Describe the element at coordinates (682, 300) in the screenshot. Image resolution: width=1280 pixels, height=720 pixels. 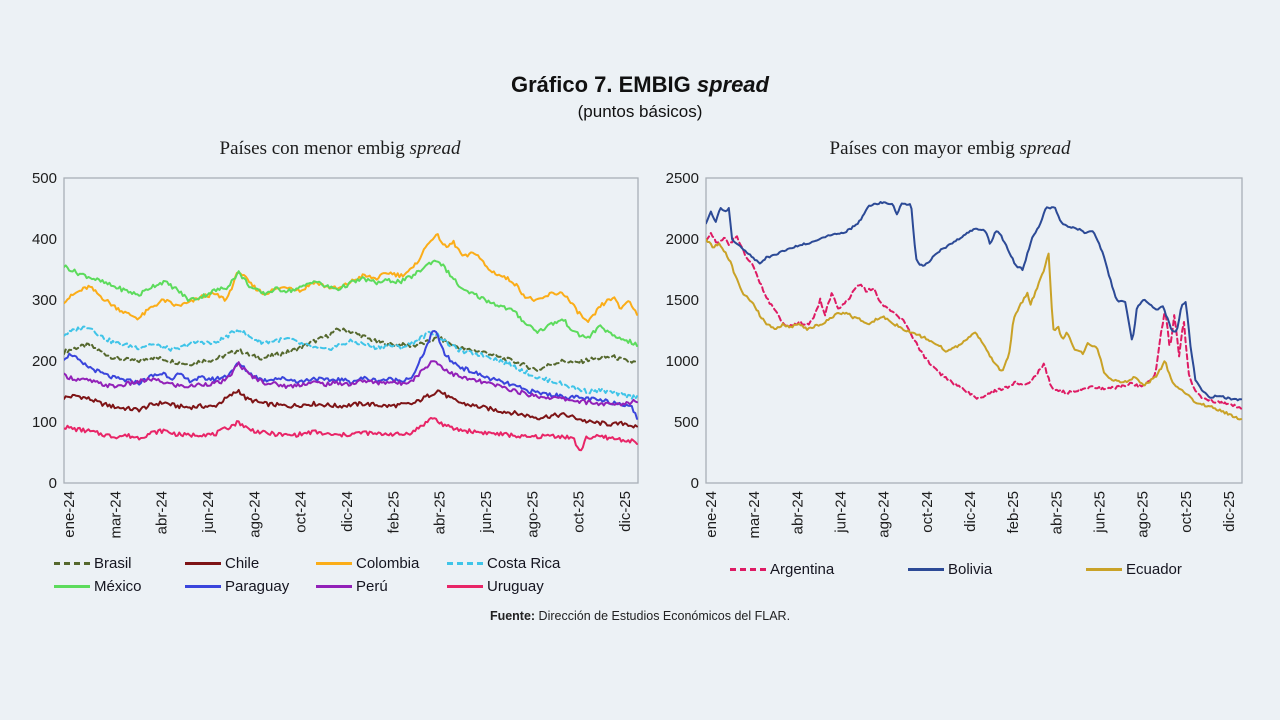
I see `svg-text: 1500` at that location.